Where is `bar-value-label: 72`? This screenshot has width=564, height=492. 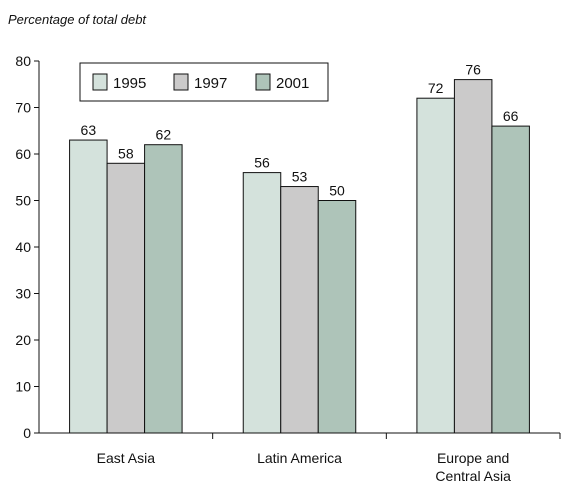 bar-value-label: 72 is located at coordinates (436, 88).